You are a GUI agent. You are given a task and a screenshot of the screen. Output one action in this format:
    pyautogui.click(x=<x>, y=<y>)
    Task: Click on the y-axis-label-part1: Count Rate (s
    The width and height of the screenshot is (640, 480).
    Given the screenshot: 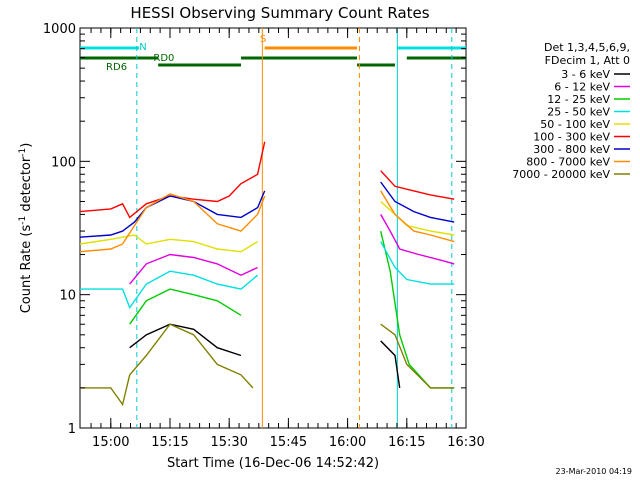 What is the action you would take?
    pyautogui.click(x=26, y=269)
    